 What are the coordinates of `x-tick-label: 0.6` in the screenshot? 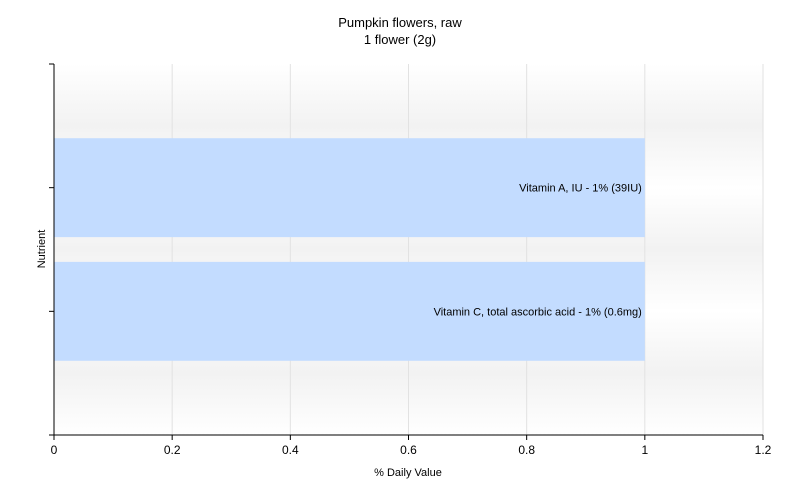 It's located at (408, 450).